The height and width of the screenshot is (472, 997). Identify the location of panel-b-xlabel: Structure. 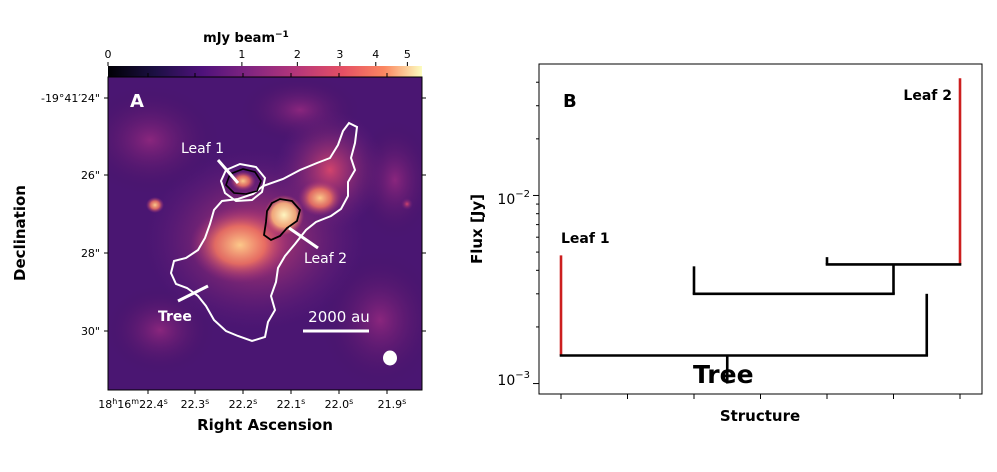
(760, 416).